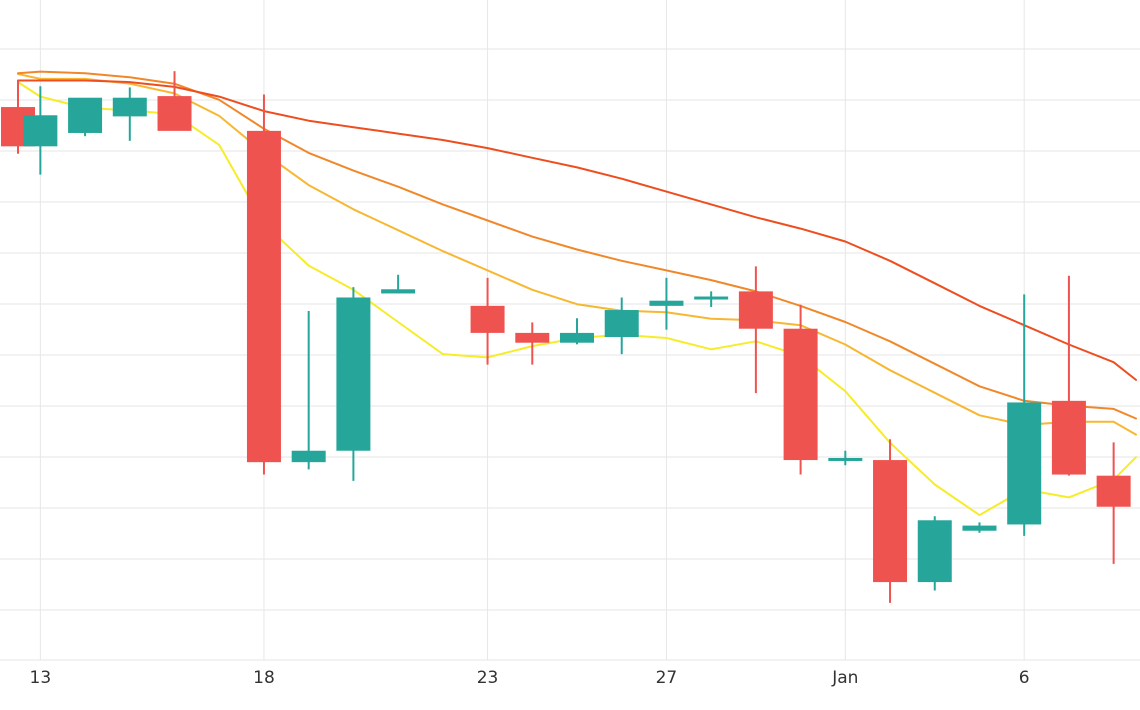  Describe the element at coordinates (1024, 678) in the screenshot. I see `x-tick-label-6: 6` at that location.